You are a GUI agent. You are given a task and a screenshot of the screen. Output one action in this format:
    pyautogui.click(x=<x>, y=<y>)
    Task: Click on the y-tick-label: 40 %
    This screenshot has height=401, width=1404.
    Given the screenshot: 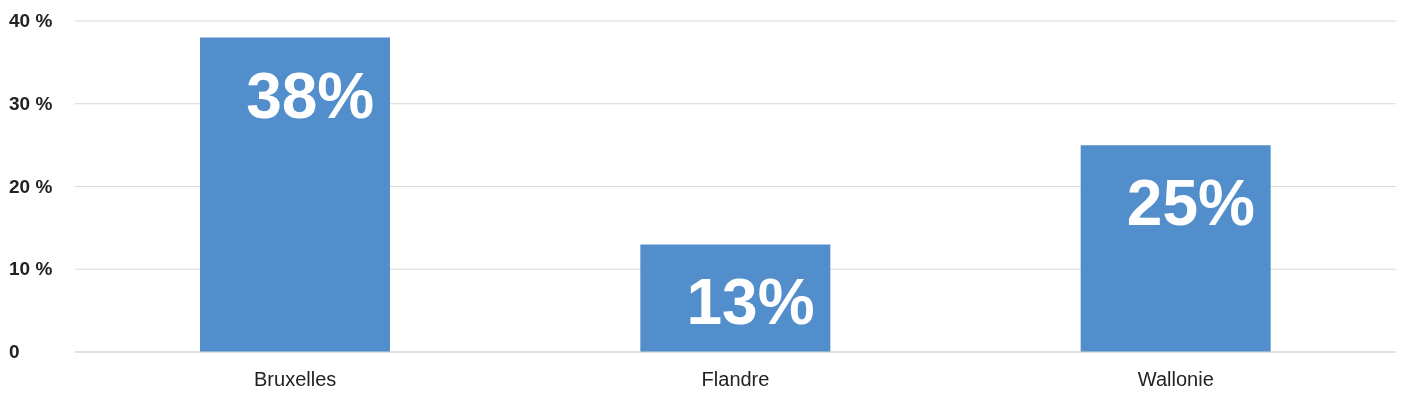 What is the action you would take?
    pyautogui.click(x=31, y=20)
    